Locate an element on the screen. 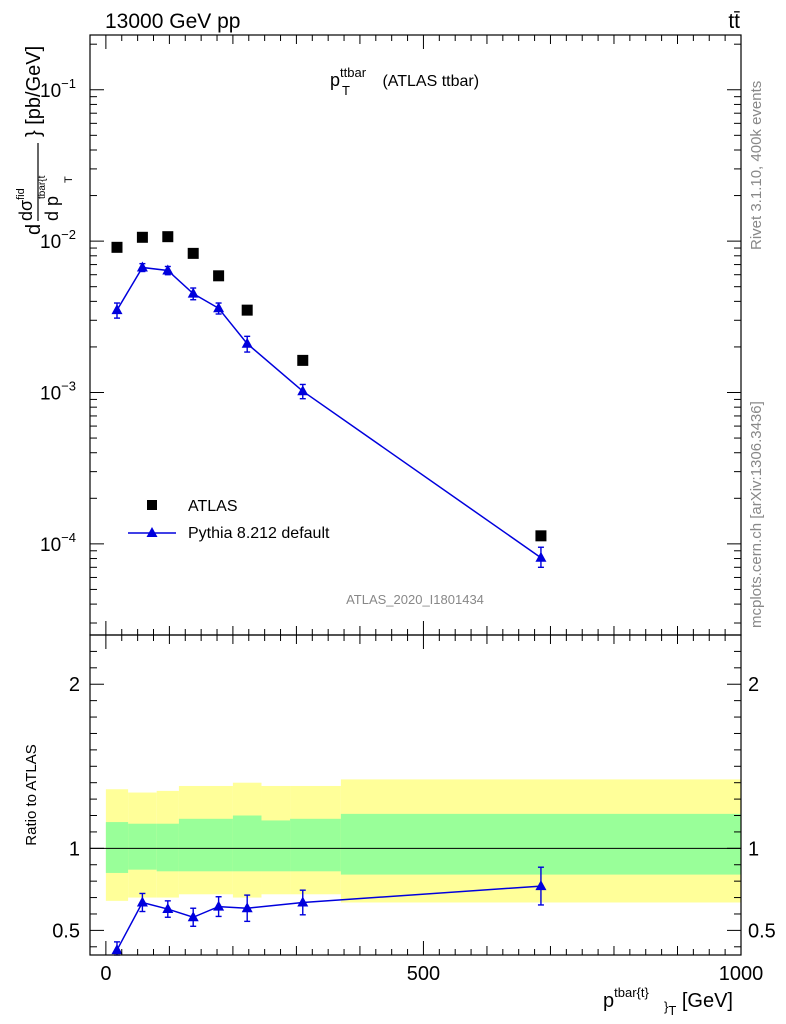  xlabel-p: p is located at coordinates (608, 1001).